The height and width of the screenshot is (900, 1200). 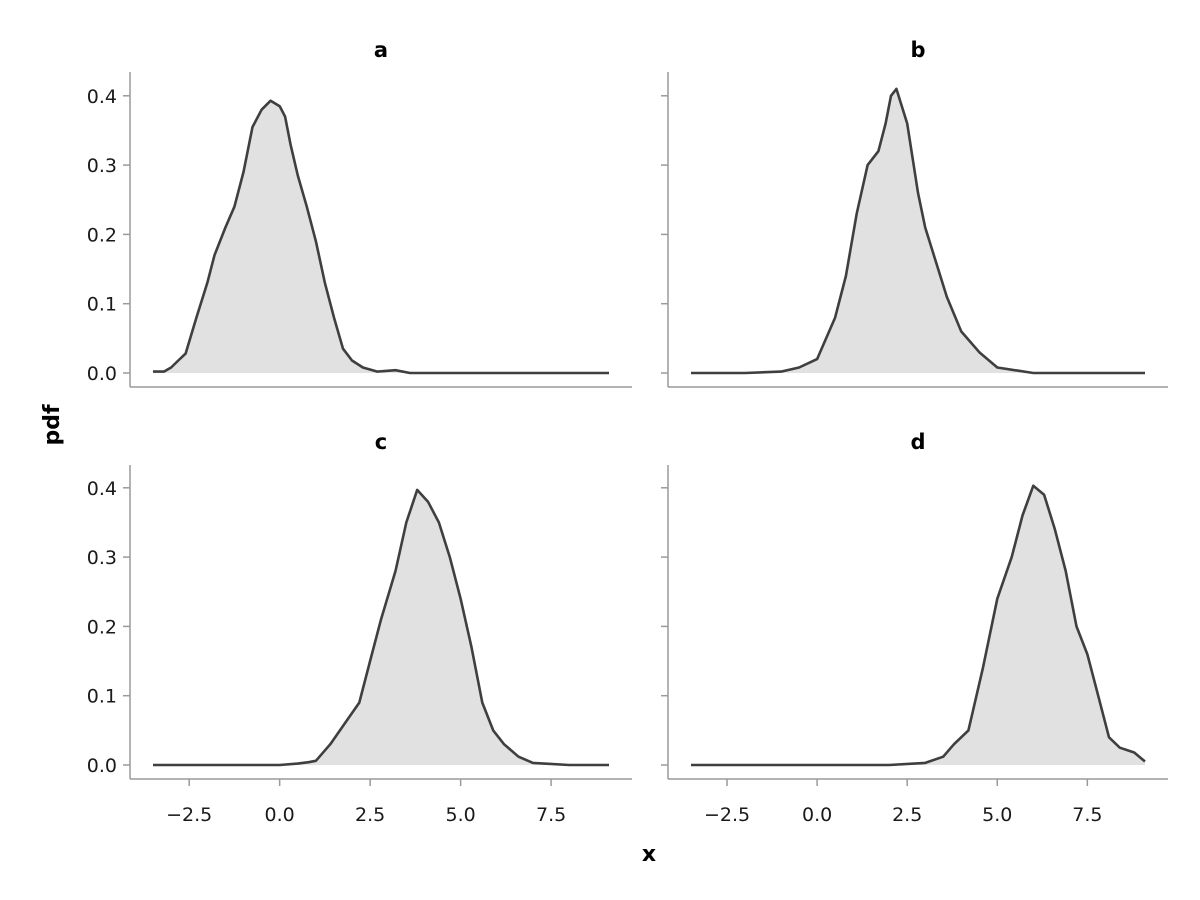 I want to click on density-area-a, so click(x=381, y=236).